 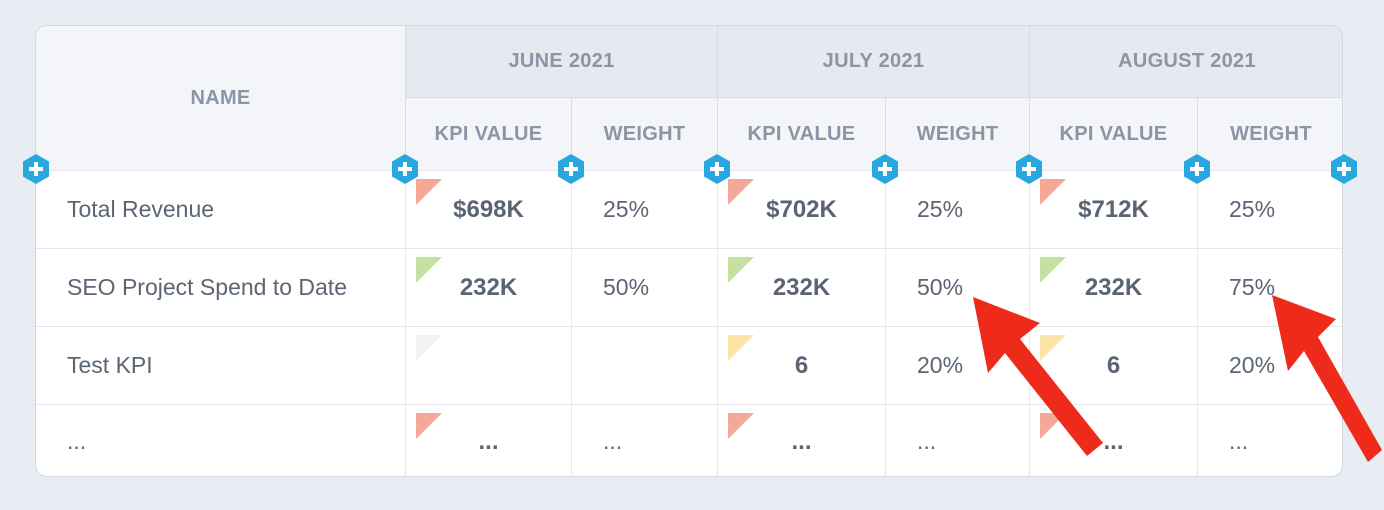 I want to click on row-name-cell: Total Revenue, so click(x=220, y=209).